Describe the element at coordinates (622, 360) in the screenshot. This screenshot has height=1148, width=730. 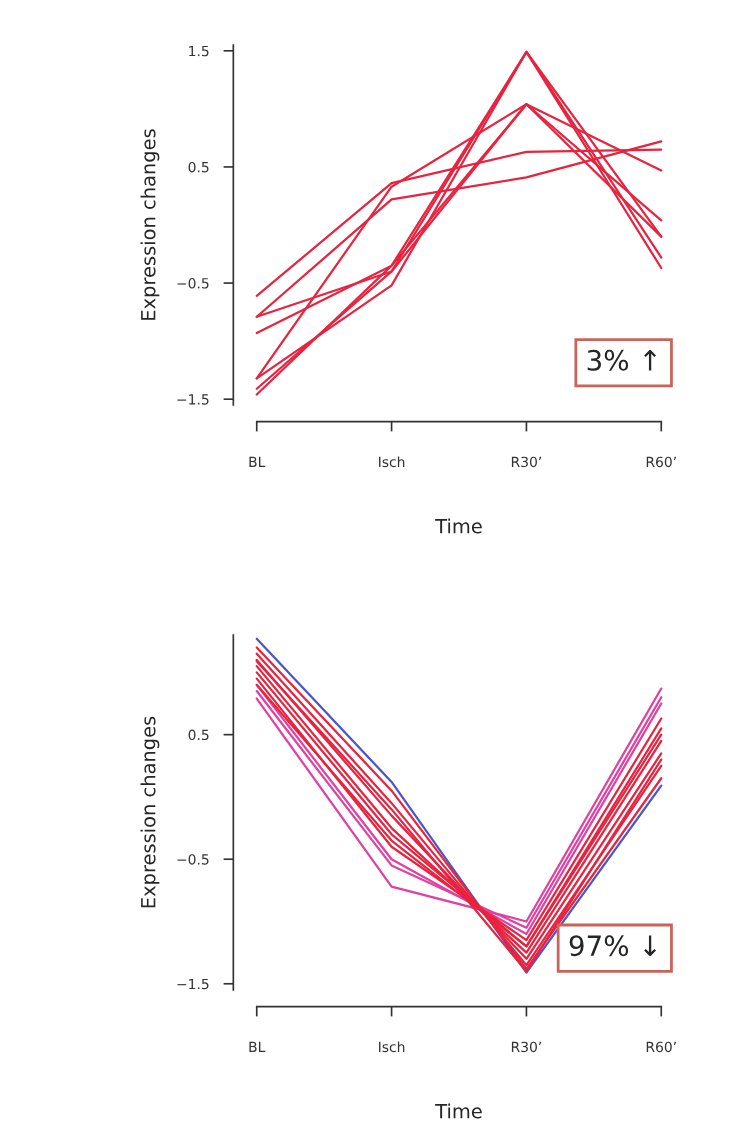
I see `annotation: 3% ↑` at that location.